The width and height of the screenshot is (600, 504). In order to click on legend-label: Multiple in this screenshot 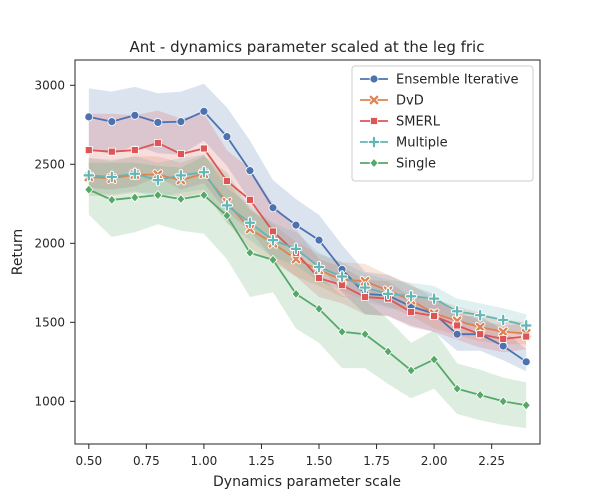, I will do `click(422, 143)`.